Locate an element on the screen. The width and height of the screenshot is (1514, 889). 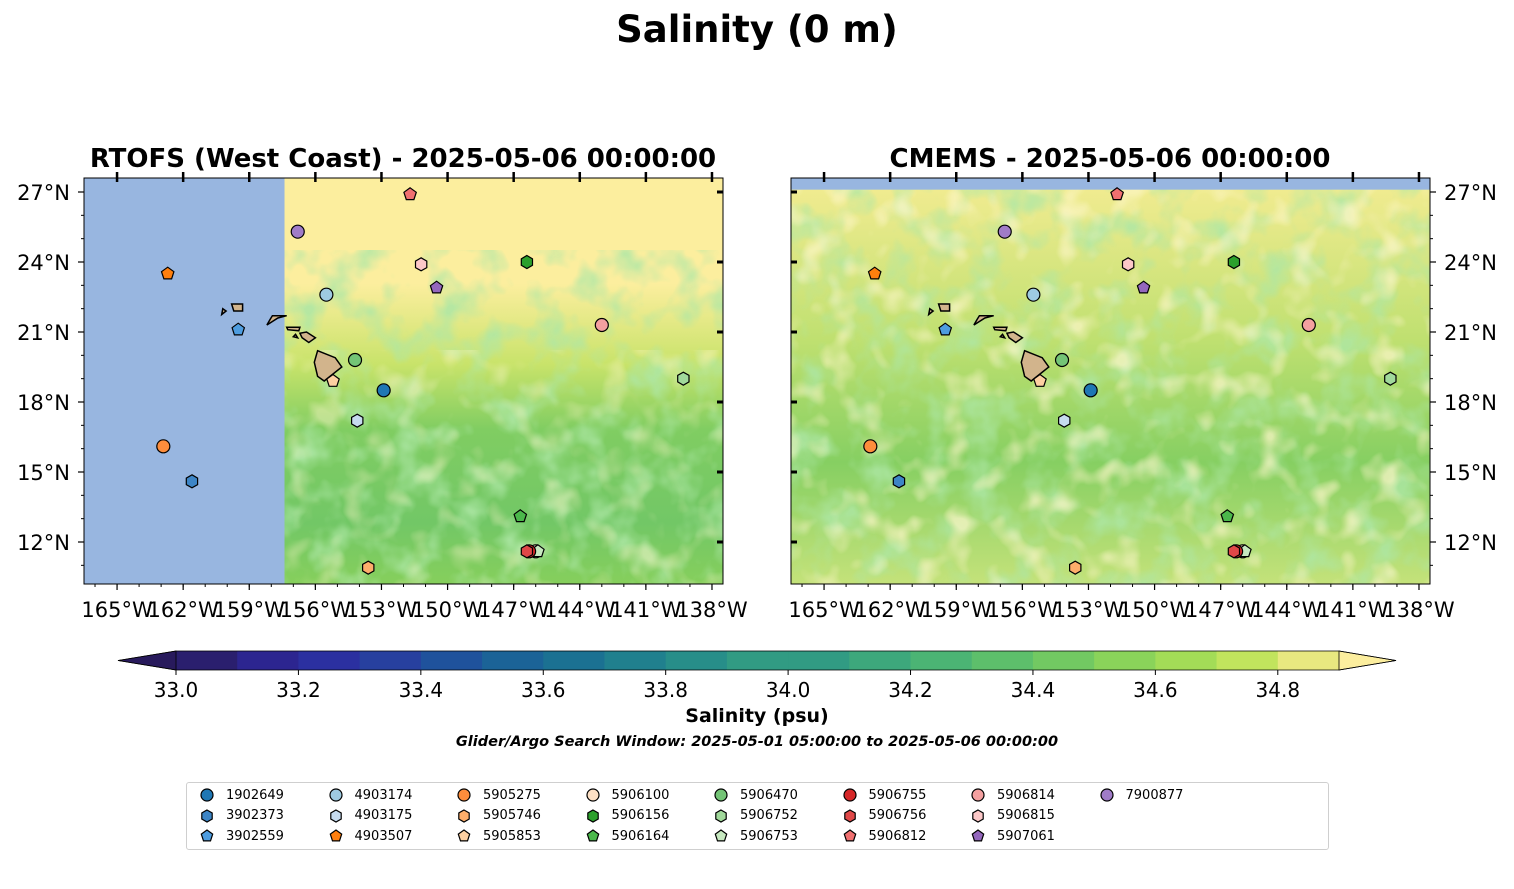
legend-item-5905746: 5905746 is located at coordinates (498, 816).